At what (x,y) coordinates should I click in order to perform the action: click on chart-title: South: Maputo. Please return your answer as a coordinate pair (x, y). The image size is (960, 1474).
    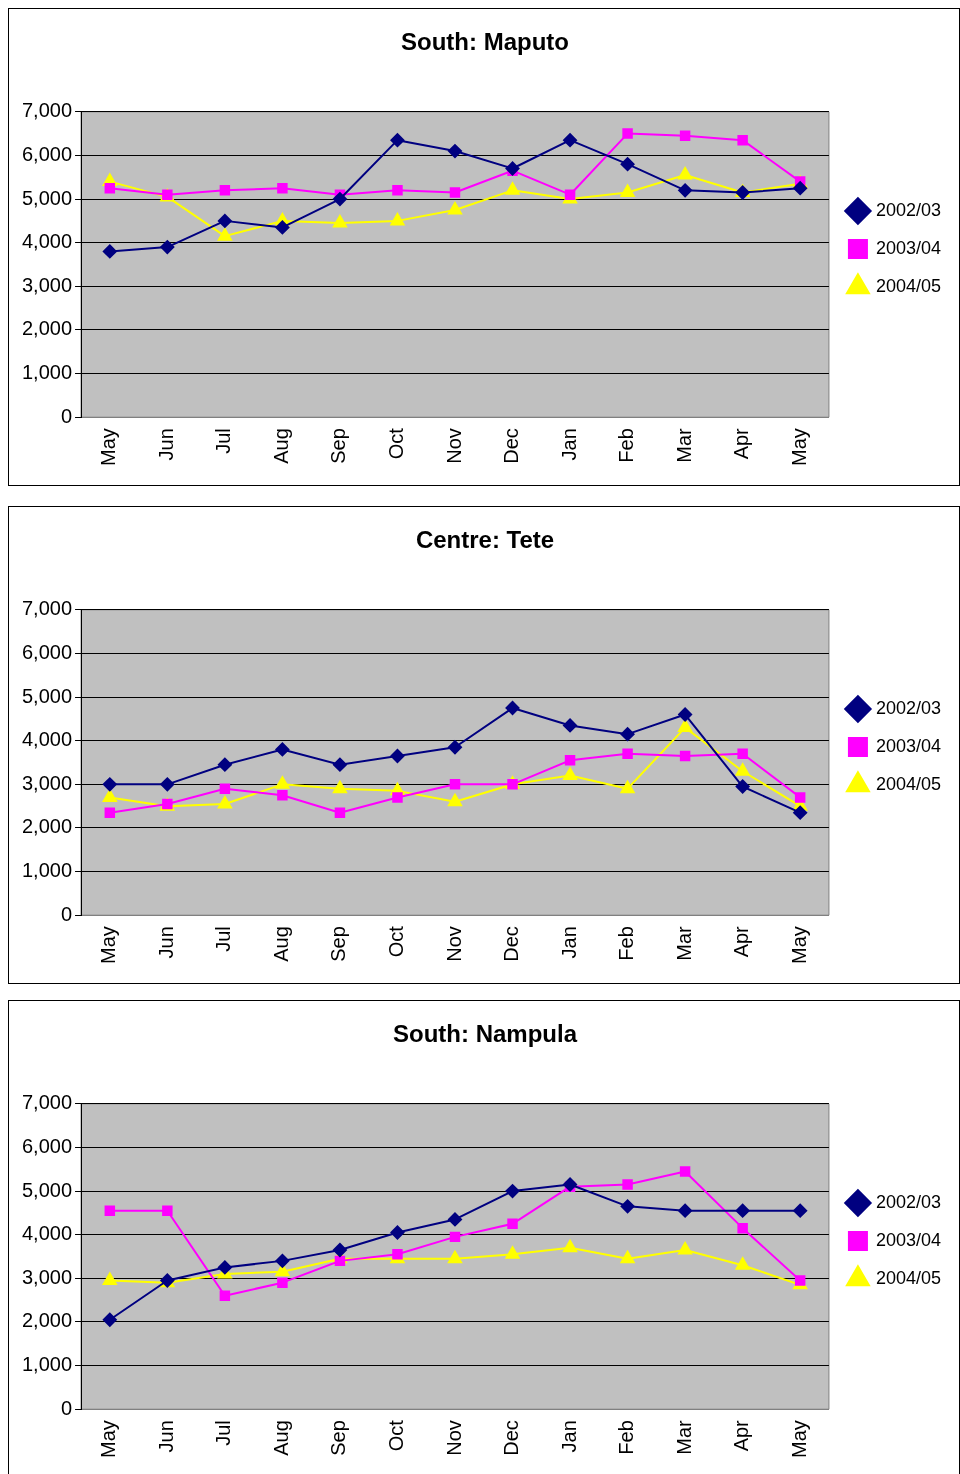
    Looking at the image, I should click on (485, 42).